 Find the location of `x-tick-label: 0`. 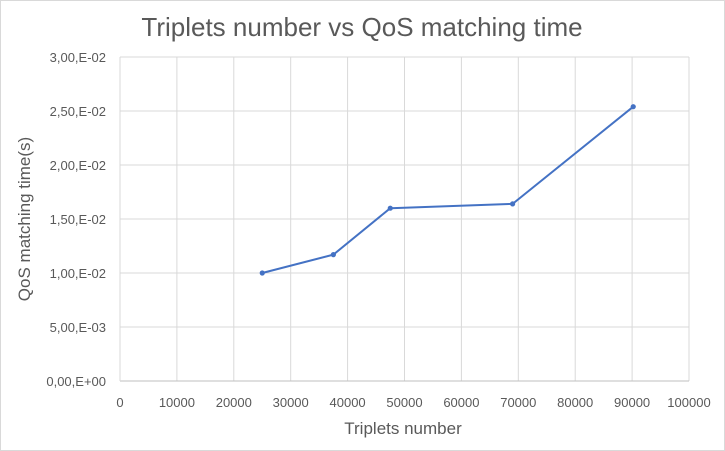

x-tick-label: 0 is located at coordinates (119, 402).